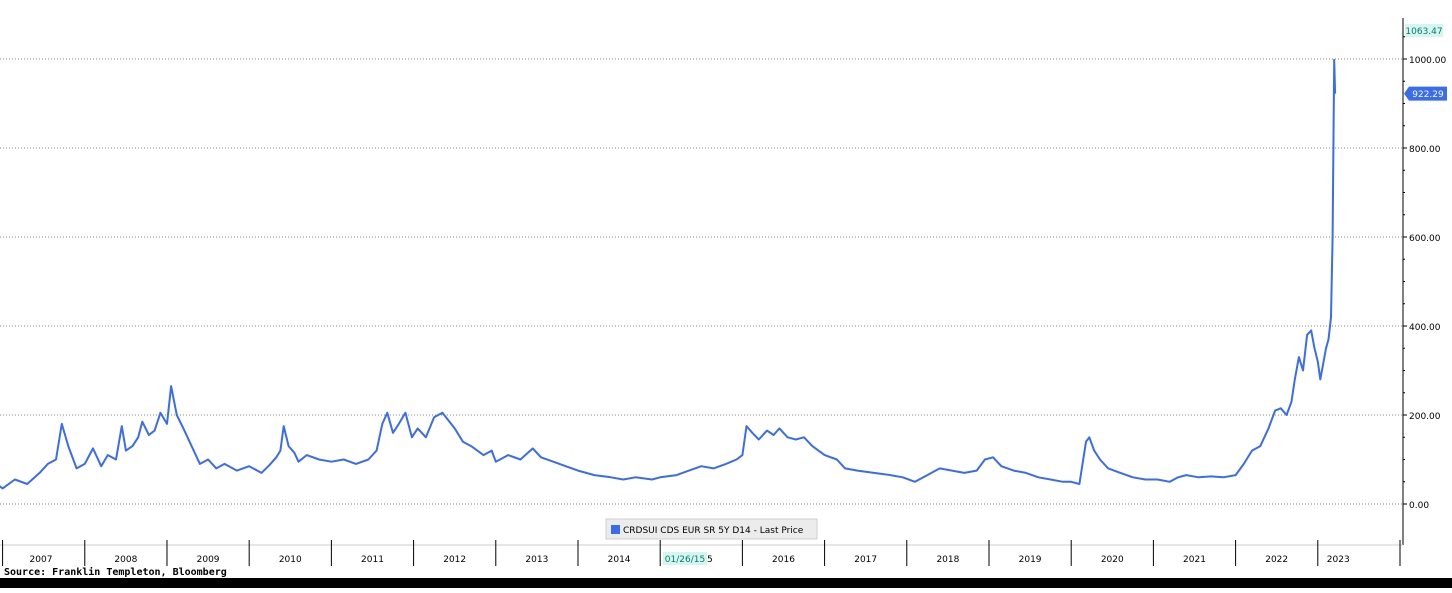 The height and width of the screenshot is (593, 1452). I want to click on legend-label: CRDSUI CDS EUR SR 5Y D14 - Last Price, so click(713, 531).